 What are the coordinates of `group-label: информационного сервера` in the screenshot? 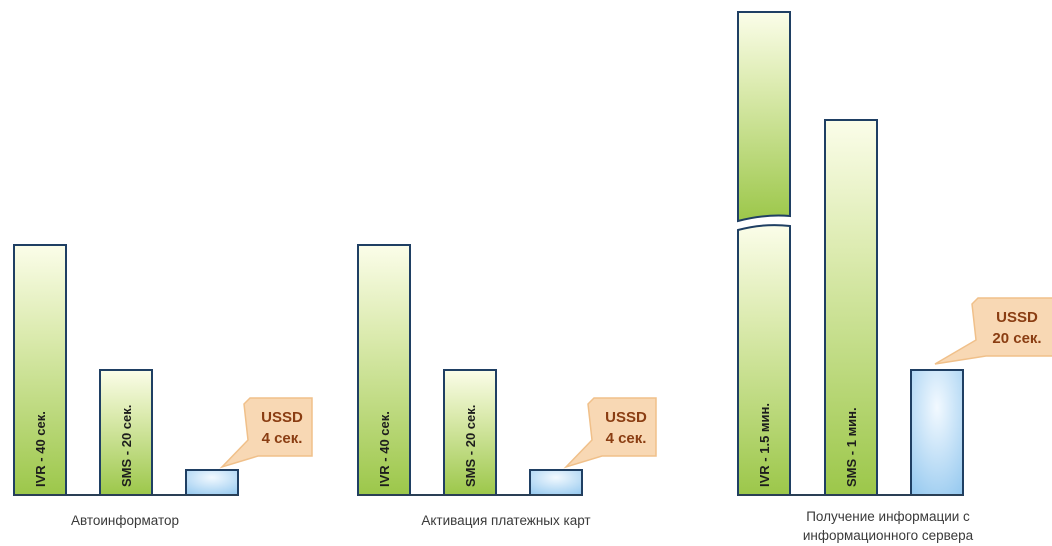 It's located at (888, 535).